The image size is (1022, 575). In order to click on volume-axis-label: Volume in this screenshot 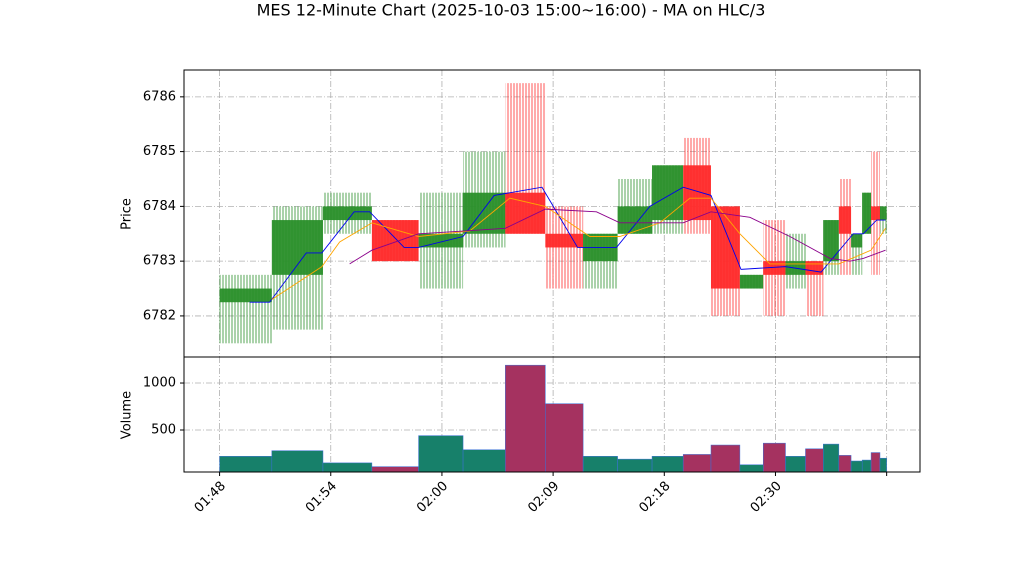, I will do `click(127, 415)`.